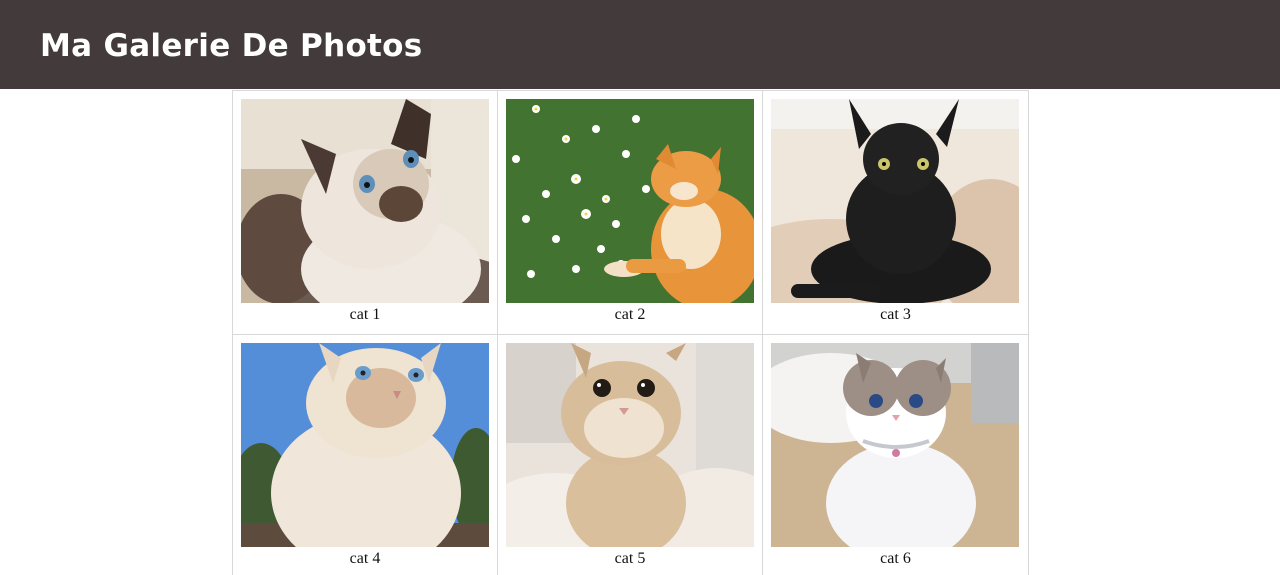 The height and width of the screenshot is (575, 1280). I want to click on gallery-item: cat 6, so click(895, 454).